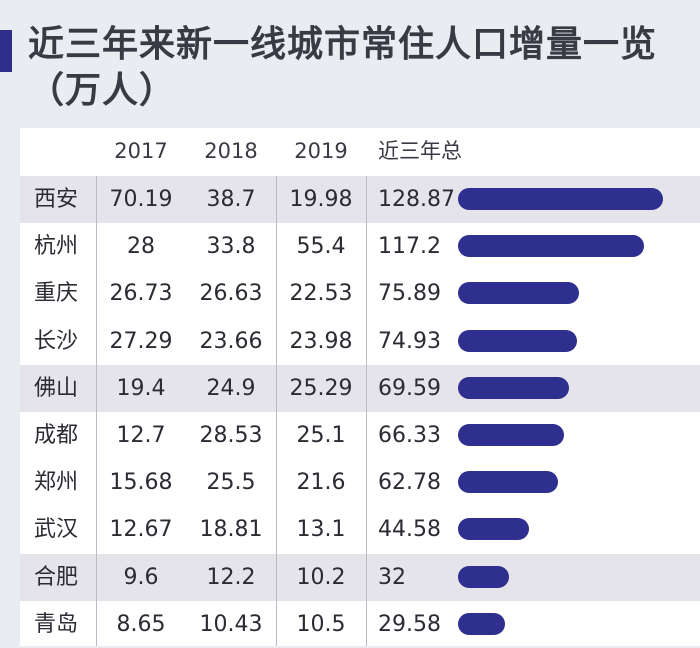 This screenshot has width=700, height=648. What do you see at coordinates (141, 483) in the screenshot?
I see `value-2017: 15.68` at bounding box center [141, 483].